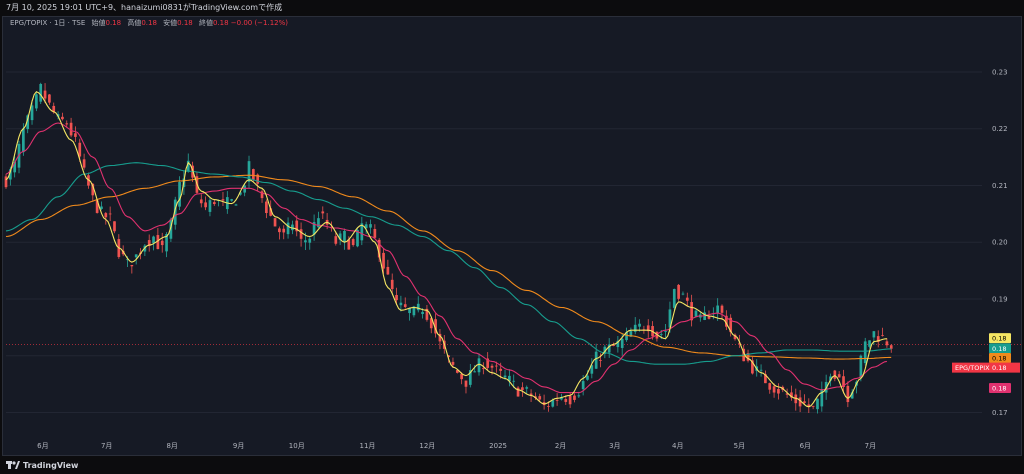 The height and width of the screenshot is (474, 1024). I want to click on symbol-price-tag, so click(986, 367).